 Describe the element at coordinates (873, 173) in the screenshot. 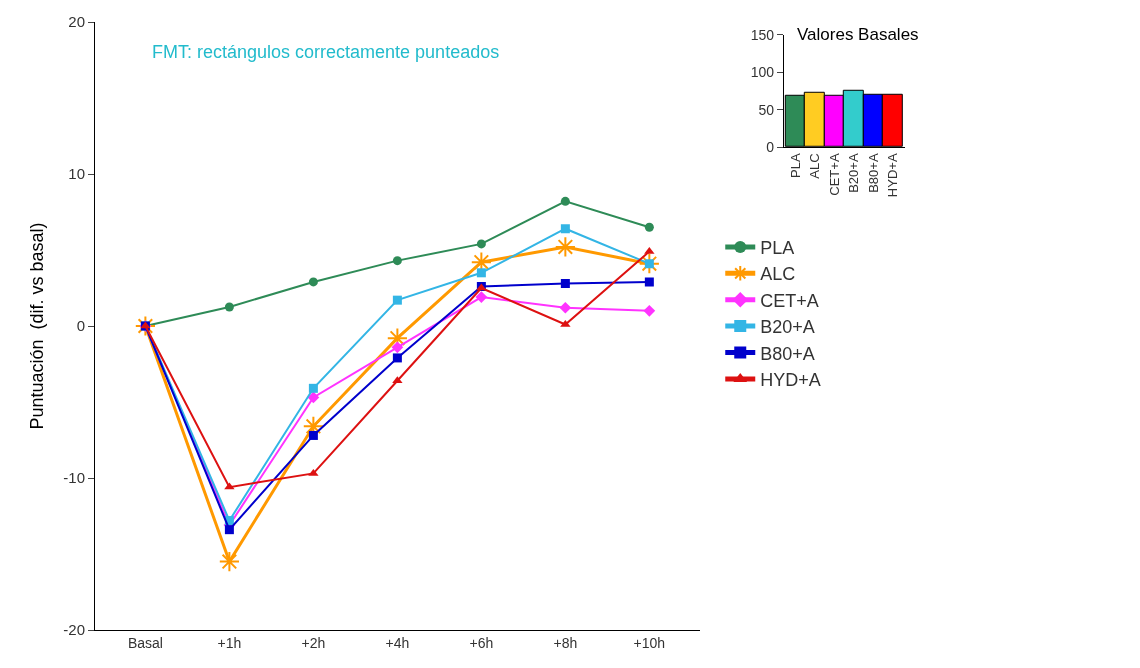

I see `x-tick-label: B80+A` at that location.